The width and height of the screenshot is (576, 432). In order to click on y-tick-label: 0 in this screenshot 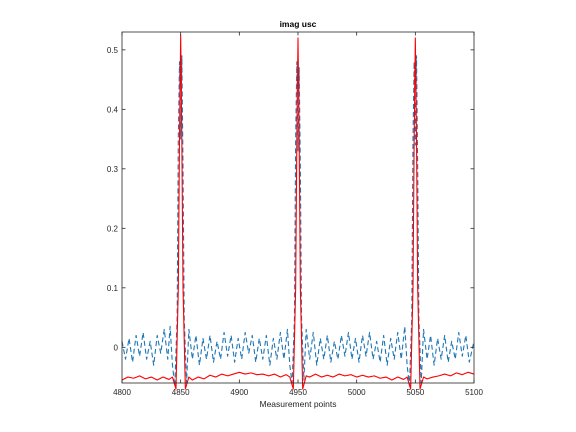, I will do `click(116, 347)`.